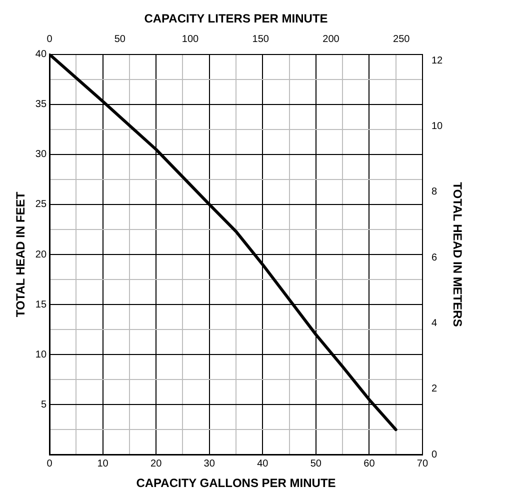  Describe the element at coordinates (41, 204) in the screenshot. I see `y-tick-label: 25` at that location.